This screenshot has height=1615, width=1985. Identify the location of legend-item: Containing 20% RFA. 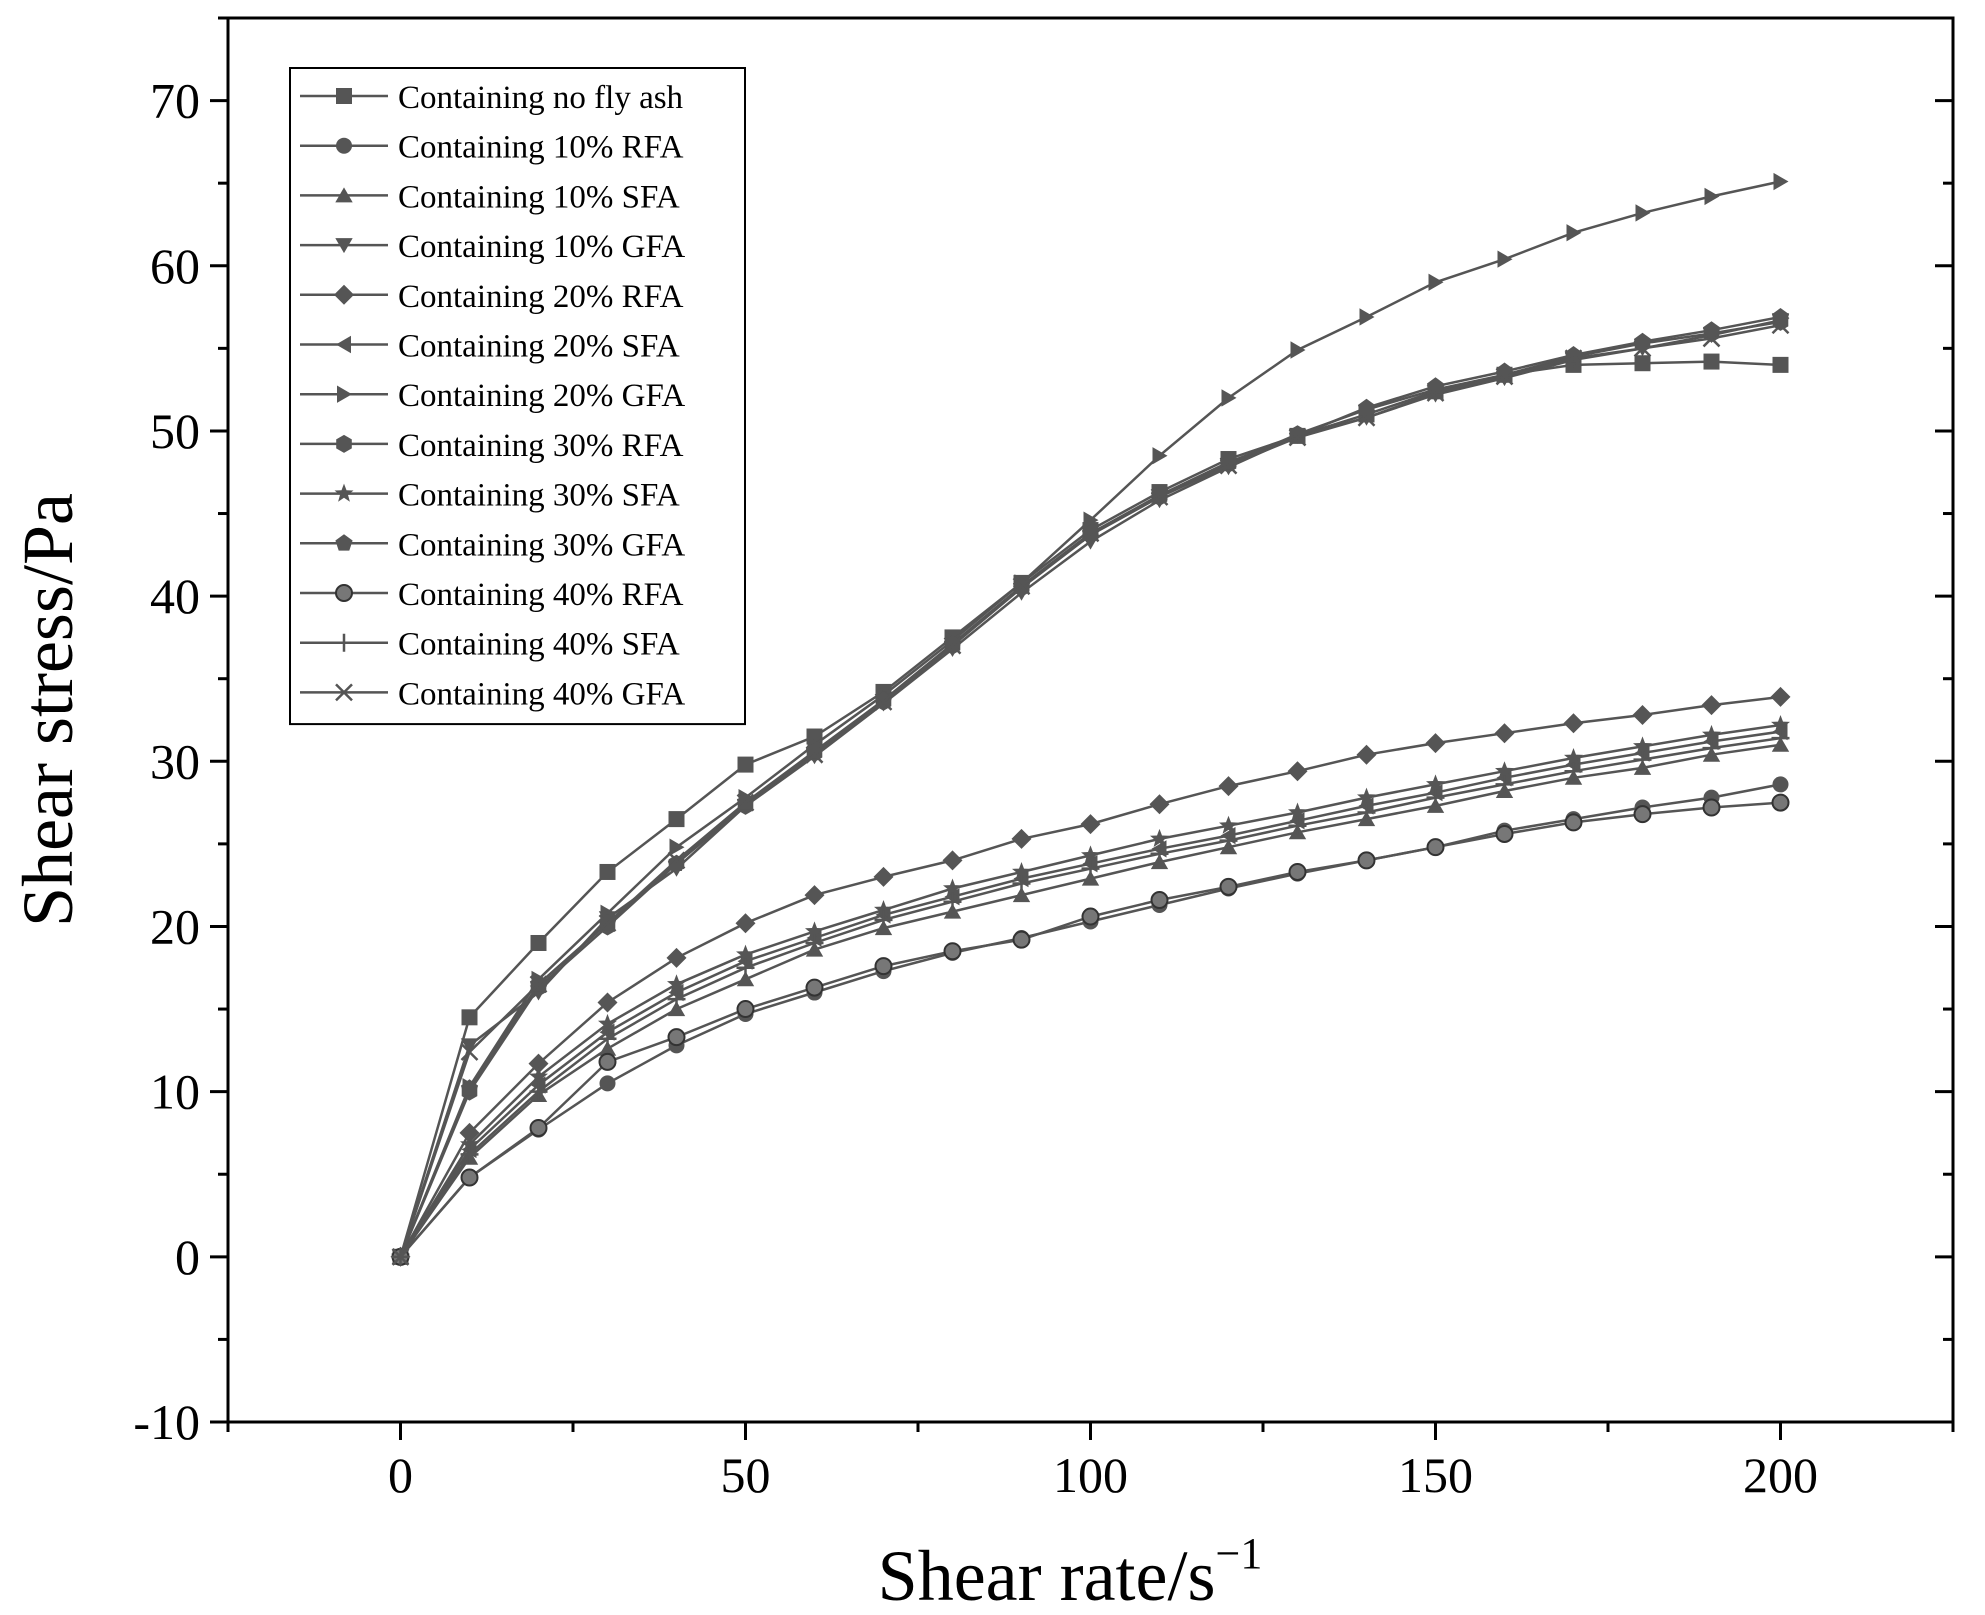
(492, 297).